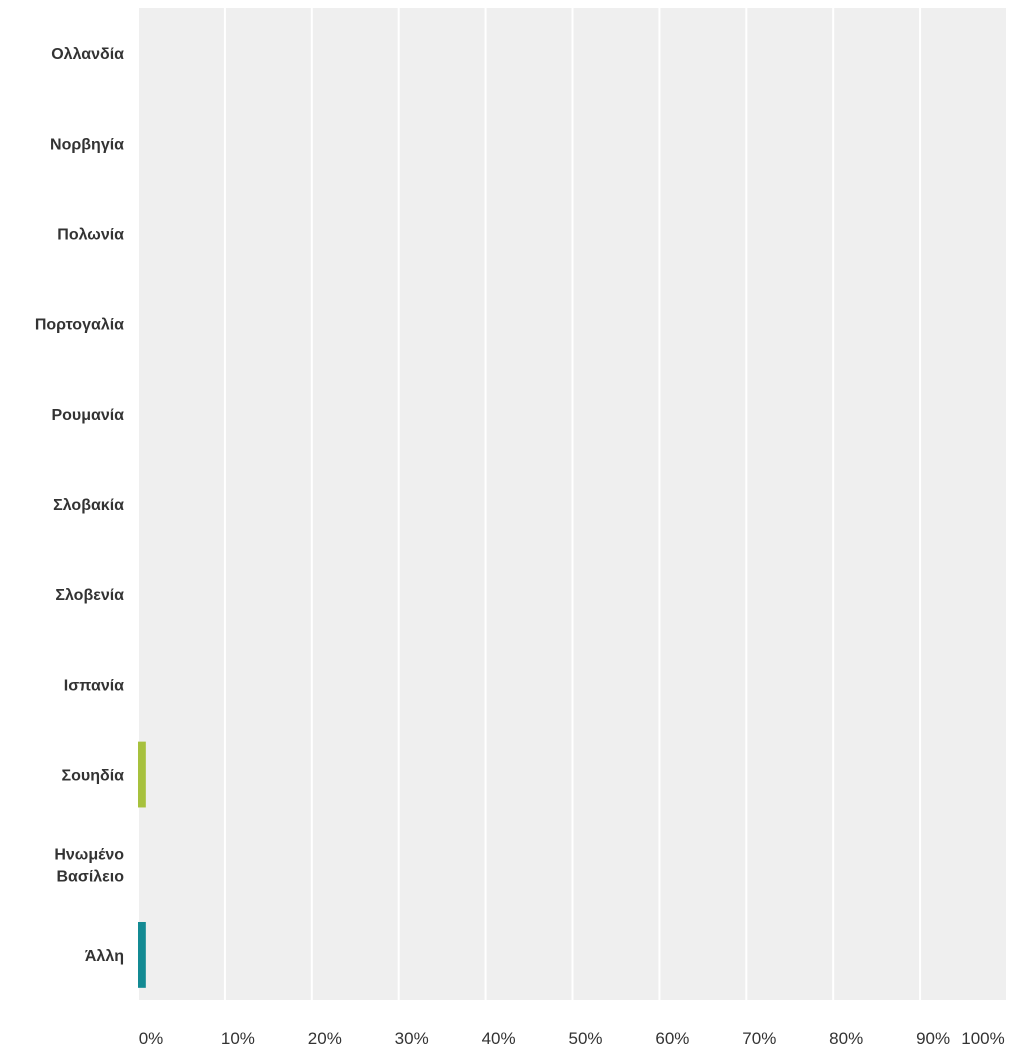 This screenshot has width=1013, height=1052. Describe the element at coordinates (87, 54) in the screenshot. I see `category-label: Ολλανδία` at that location.